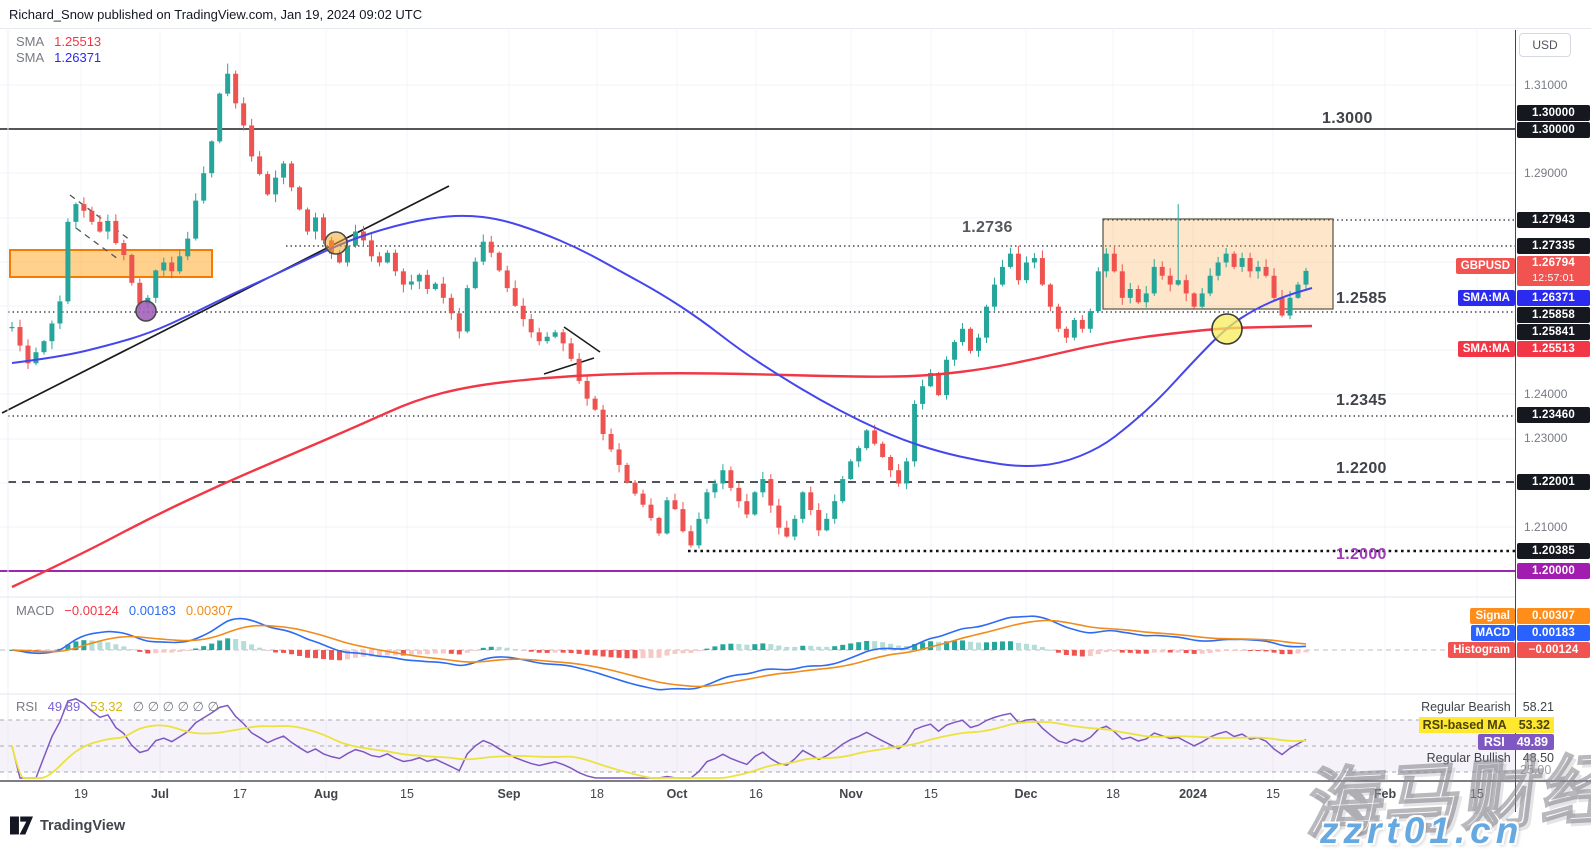 This screenshot has height=857, width=1591. I want to click on sma-value-badge: 1.26371, so click(1553, 298).